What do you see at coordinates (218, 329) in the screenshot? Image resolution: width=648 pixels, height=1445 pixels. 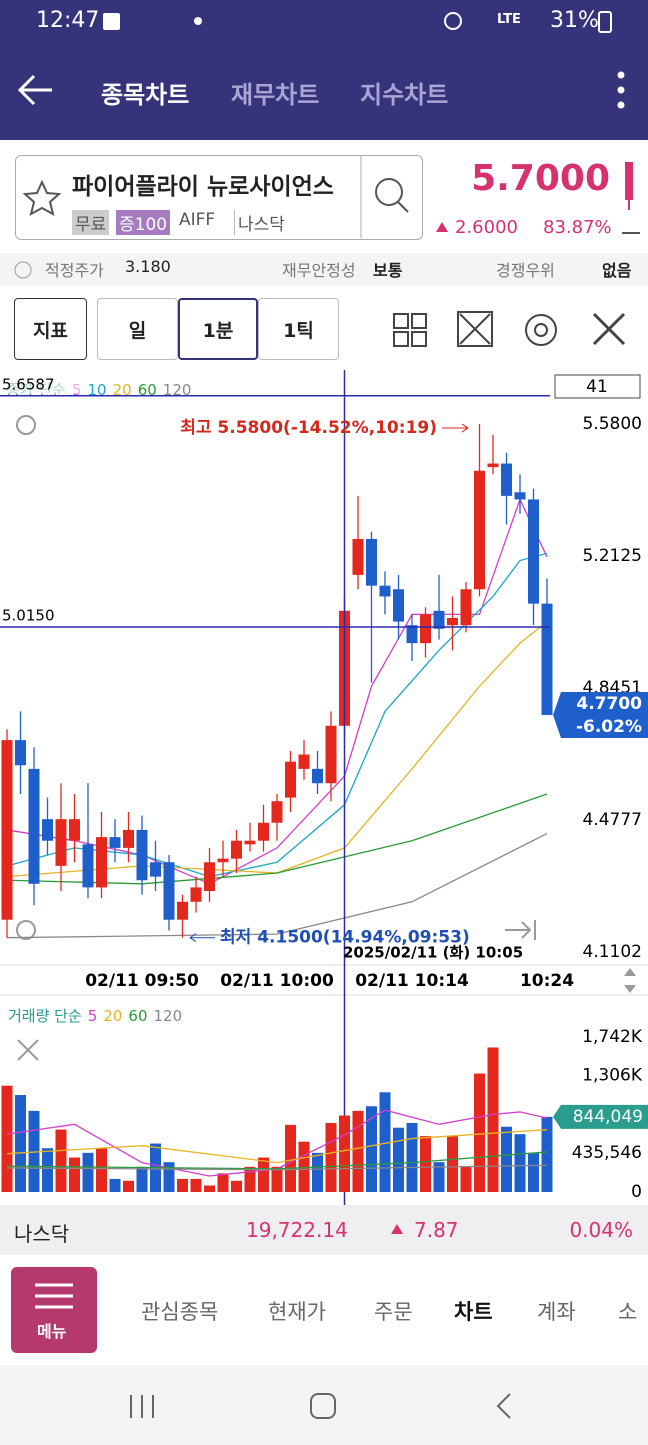 I see `period-button: 1분` at bounding box center [218, 329].